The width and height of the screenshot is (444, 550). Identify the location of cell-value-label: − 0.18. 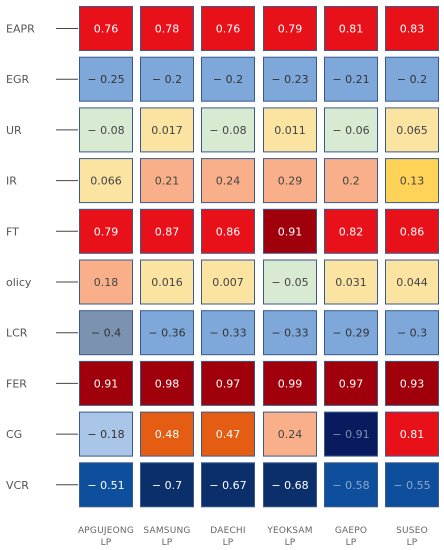
(105, 434).